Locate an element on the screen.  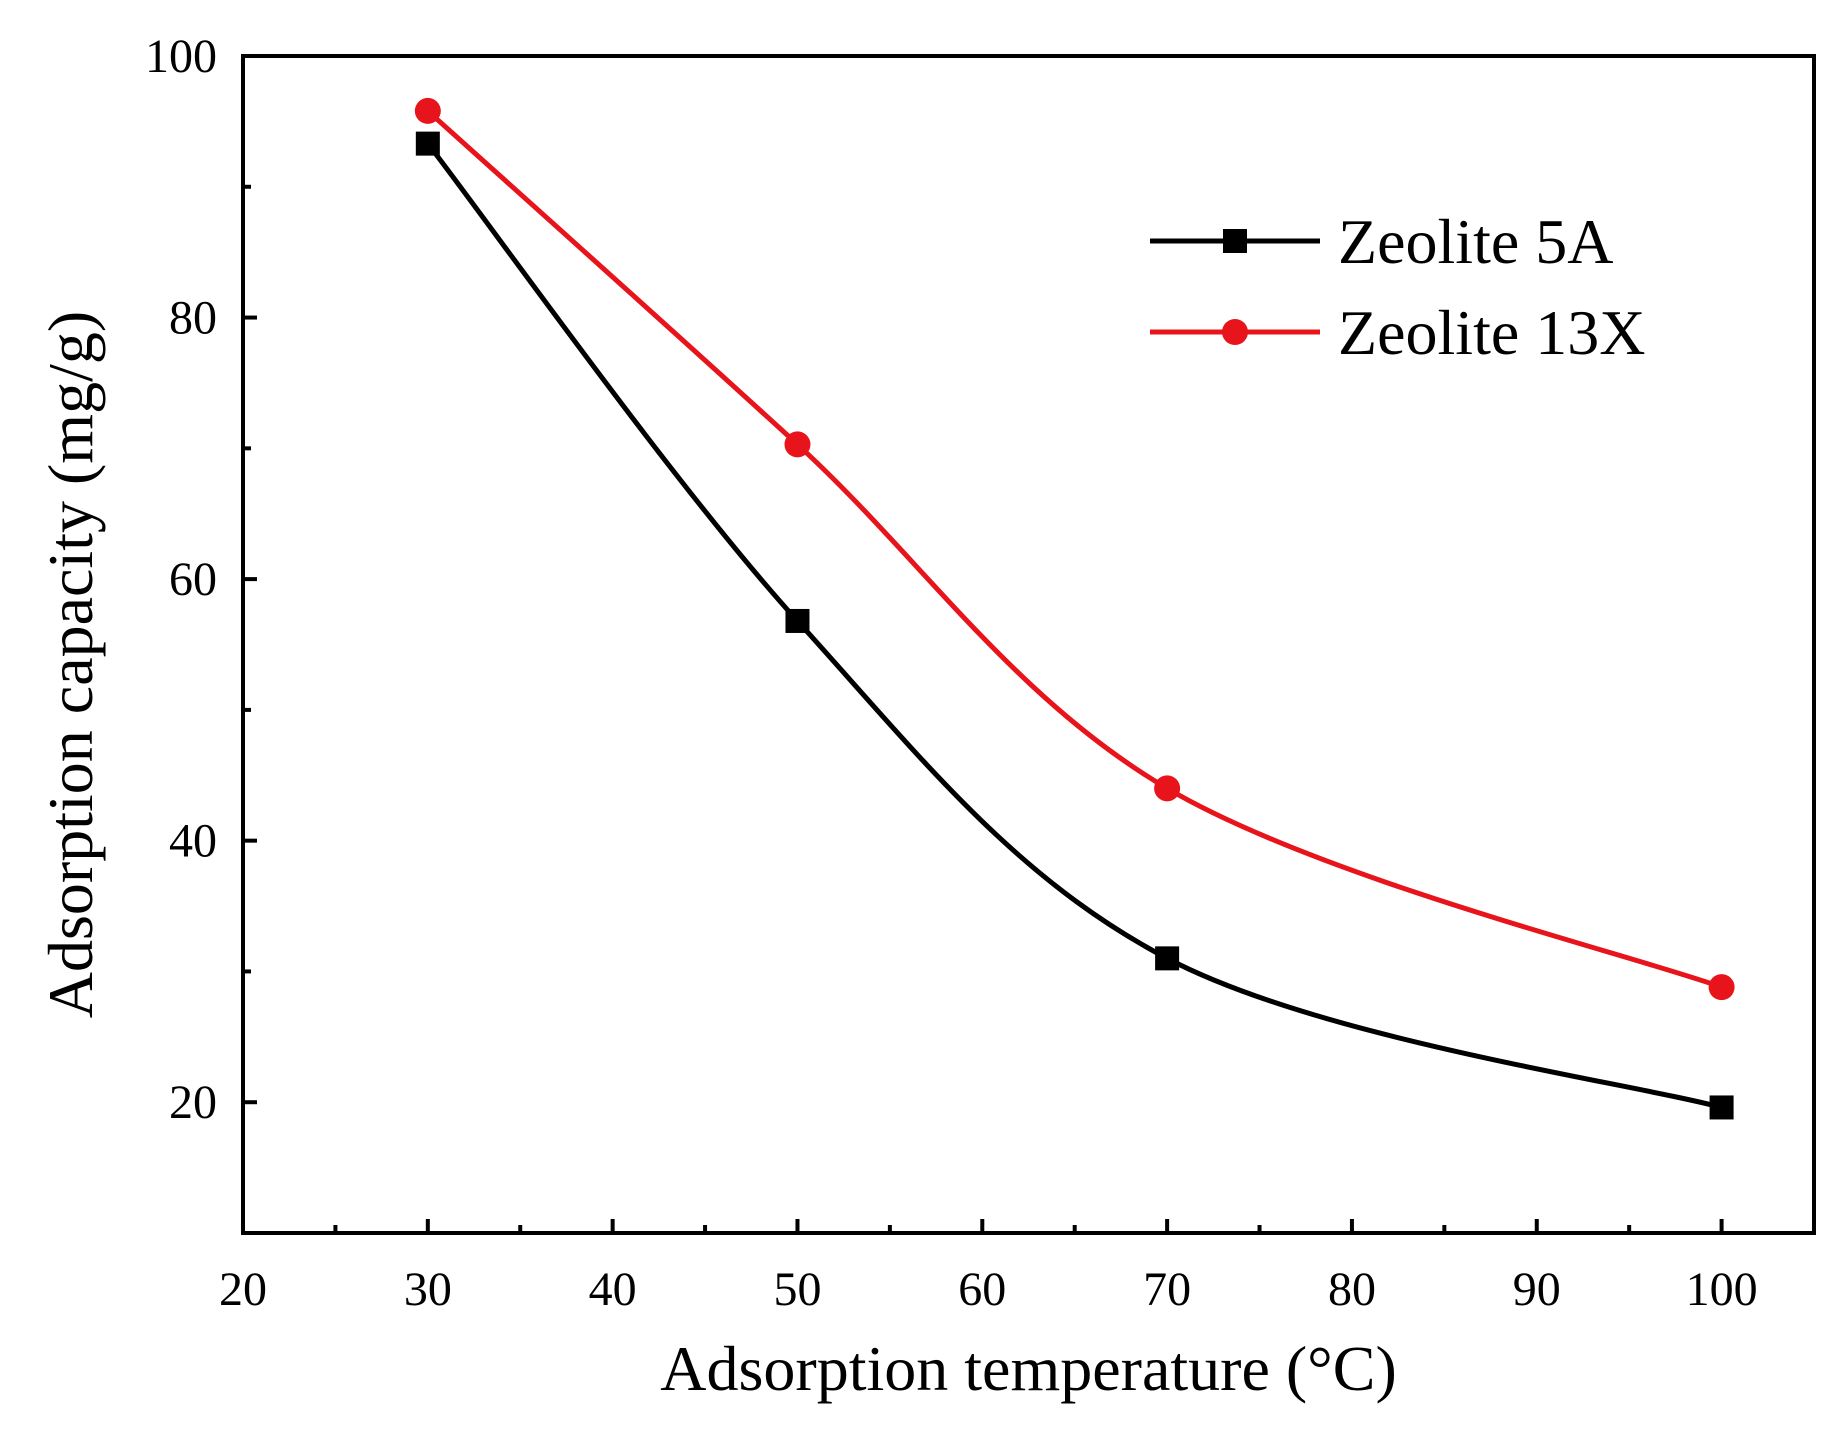
legend-label-zeolite-5a: Zeolite 5A is located at coordinates (1475, 241).